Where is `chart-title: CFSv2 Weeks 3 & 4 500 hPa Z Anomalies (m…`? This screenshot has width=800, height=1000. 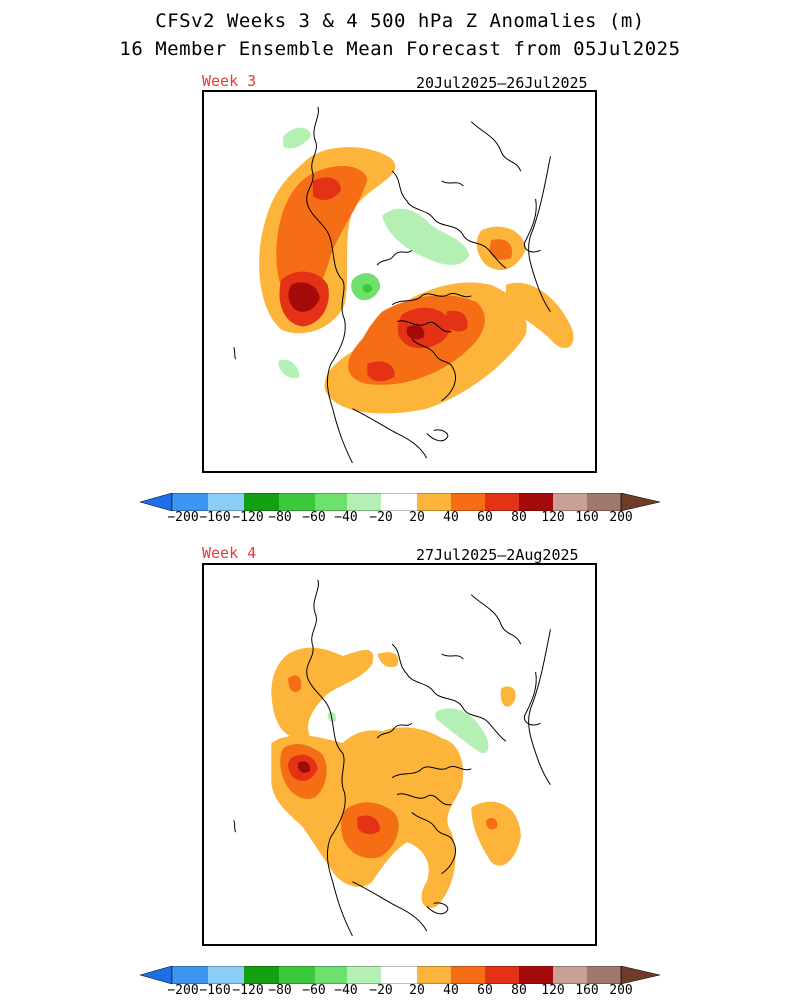 chart-title: CFSv2 Weeks 3 & 4 500 hPa Z Anomalies (m… is located at coordinates (400, 21).